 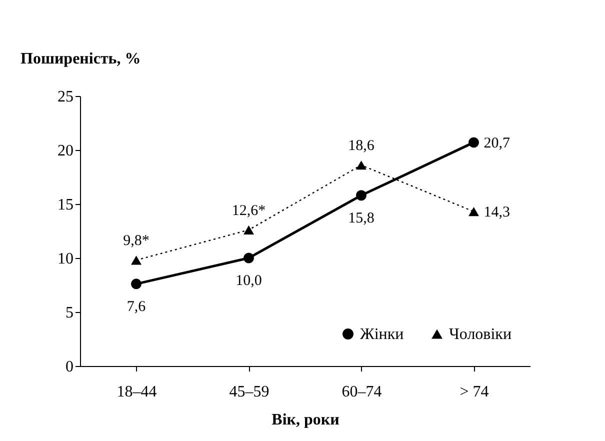 What do you see at coordinates (66, 151) in the screenshot?
I see `y-tick-label: 20` at bounding box center [66, 151].